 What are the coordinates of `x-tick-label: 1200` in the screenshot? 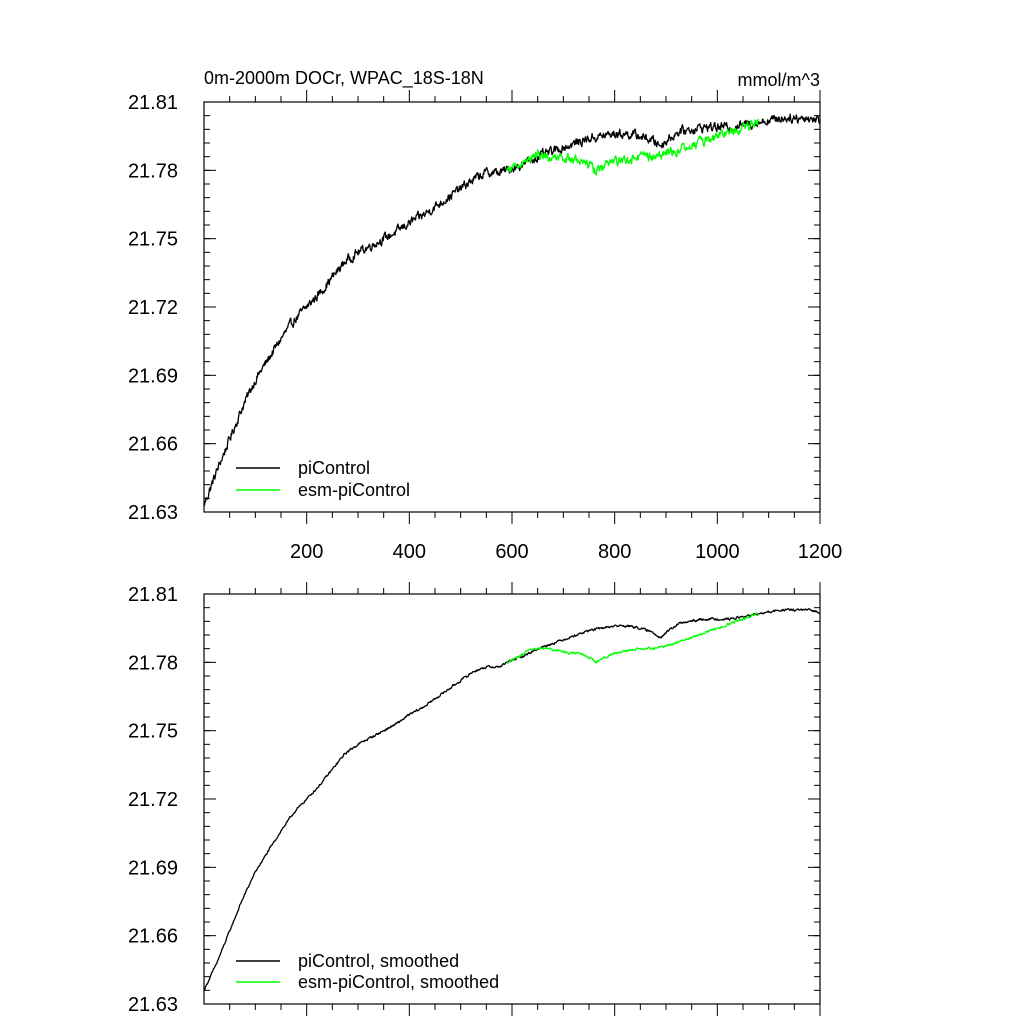 It's located at (820, 552).